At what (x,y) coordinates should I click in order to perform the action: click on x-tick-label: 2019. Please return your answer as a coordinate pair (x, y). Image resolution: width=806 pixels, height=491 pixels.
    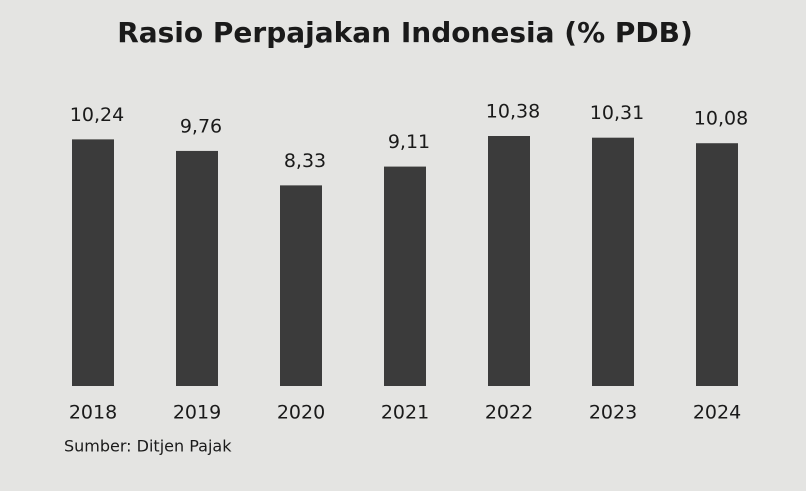
    Looking at the image, I should click on (197, 413).